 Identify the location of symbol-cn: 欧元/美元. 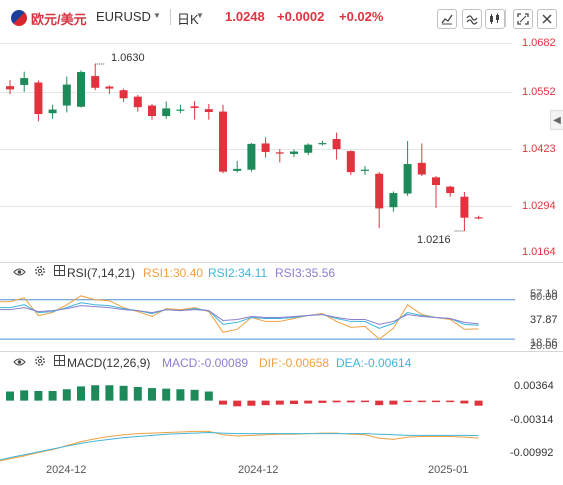
(59, 19).